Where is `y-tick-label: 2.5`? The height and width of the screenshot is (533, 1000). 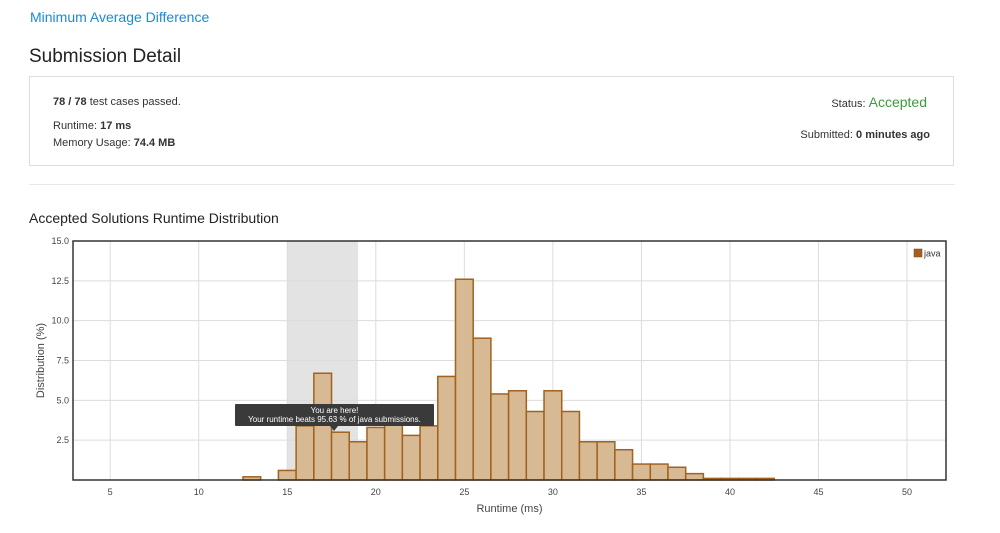
y-tick-label: 2.5 is located at coordinates (62, 440).